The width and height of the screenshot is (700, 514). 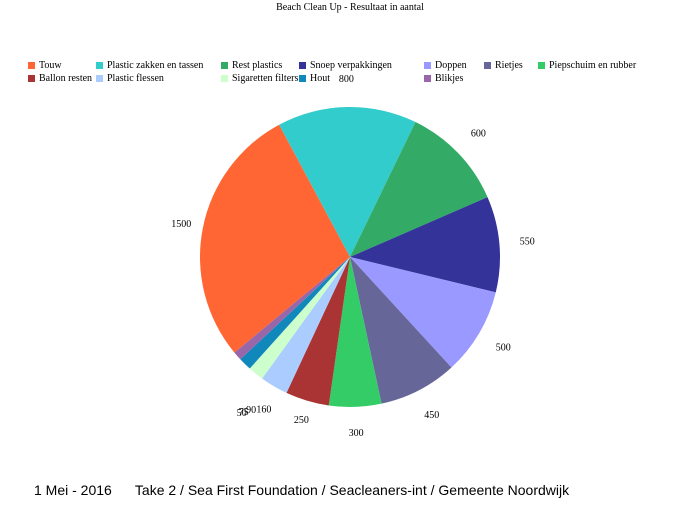 I want to click on legend-item: Piepschuim en rubber, so click(x=587, y=65).